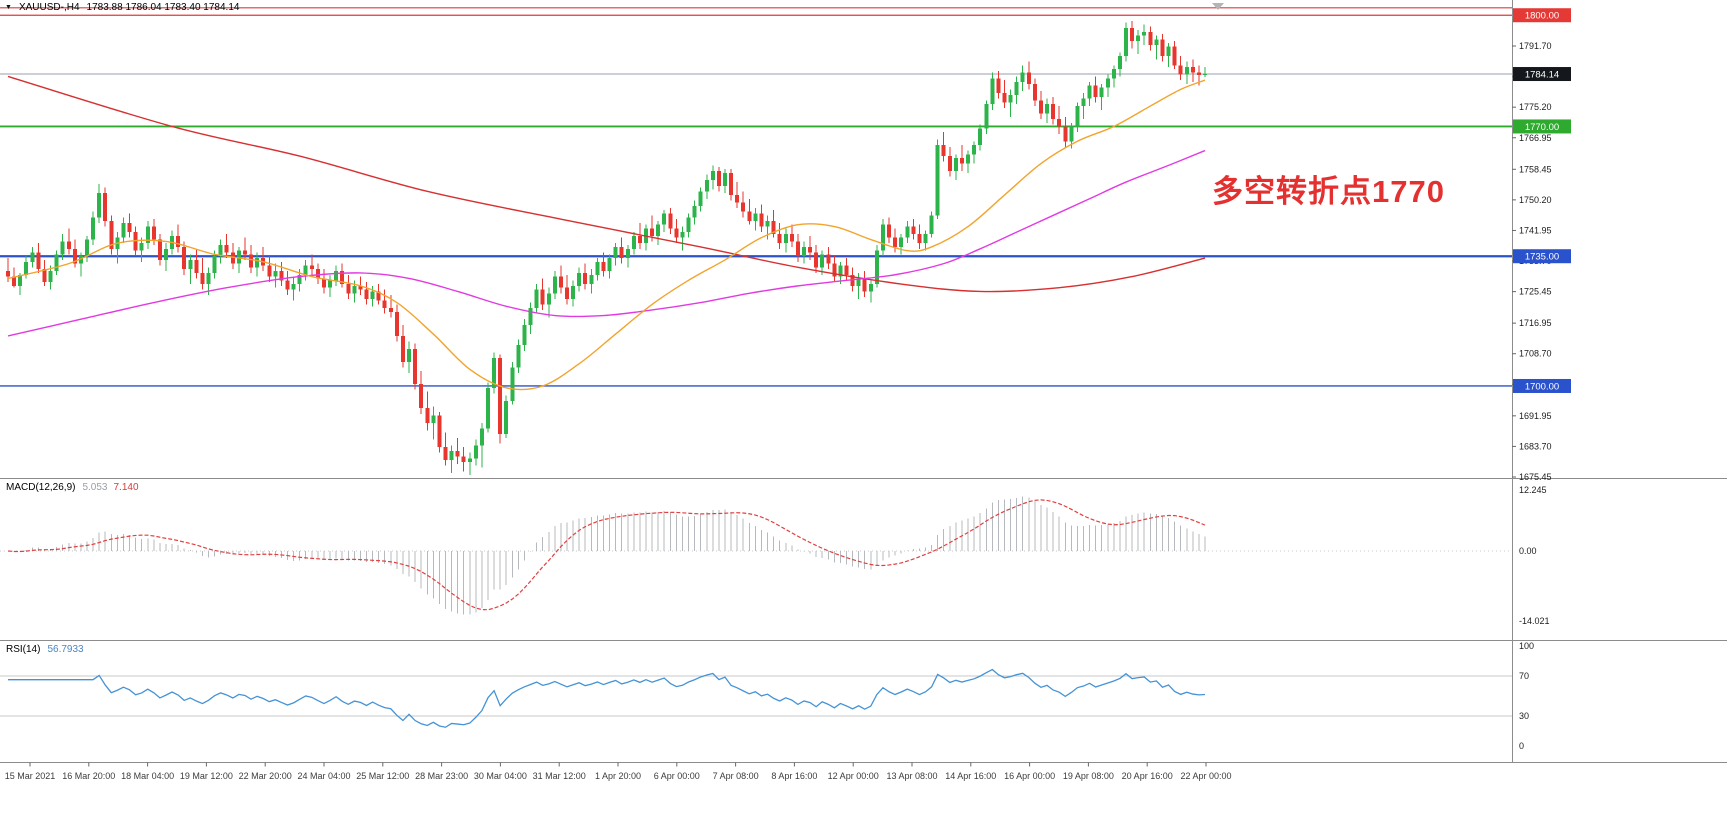 The width and height of the screenshot is (1727, 828). What do you see at coordinates (1535, 354) in the screenshot?
I see `price-tick: 1708.70` at bounding box center [1535, 354].